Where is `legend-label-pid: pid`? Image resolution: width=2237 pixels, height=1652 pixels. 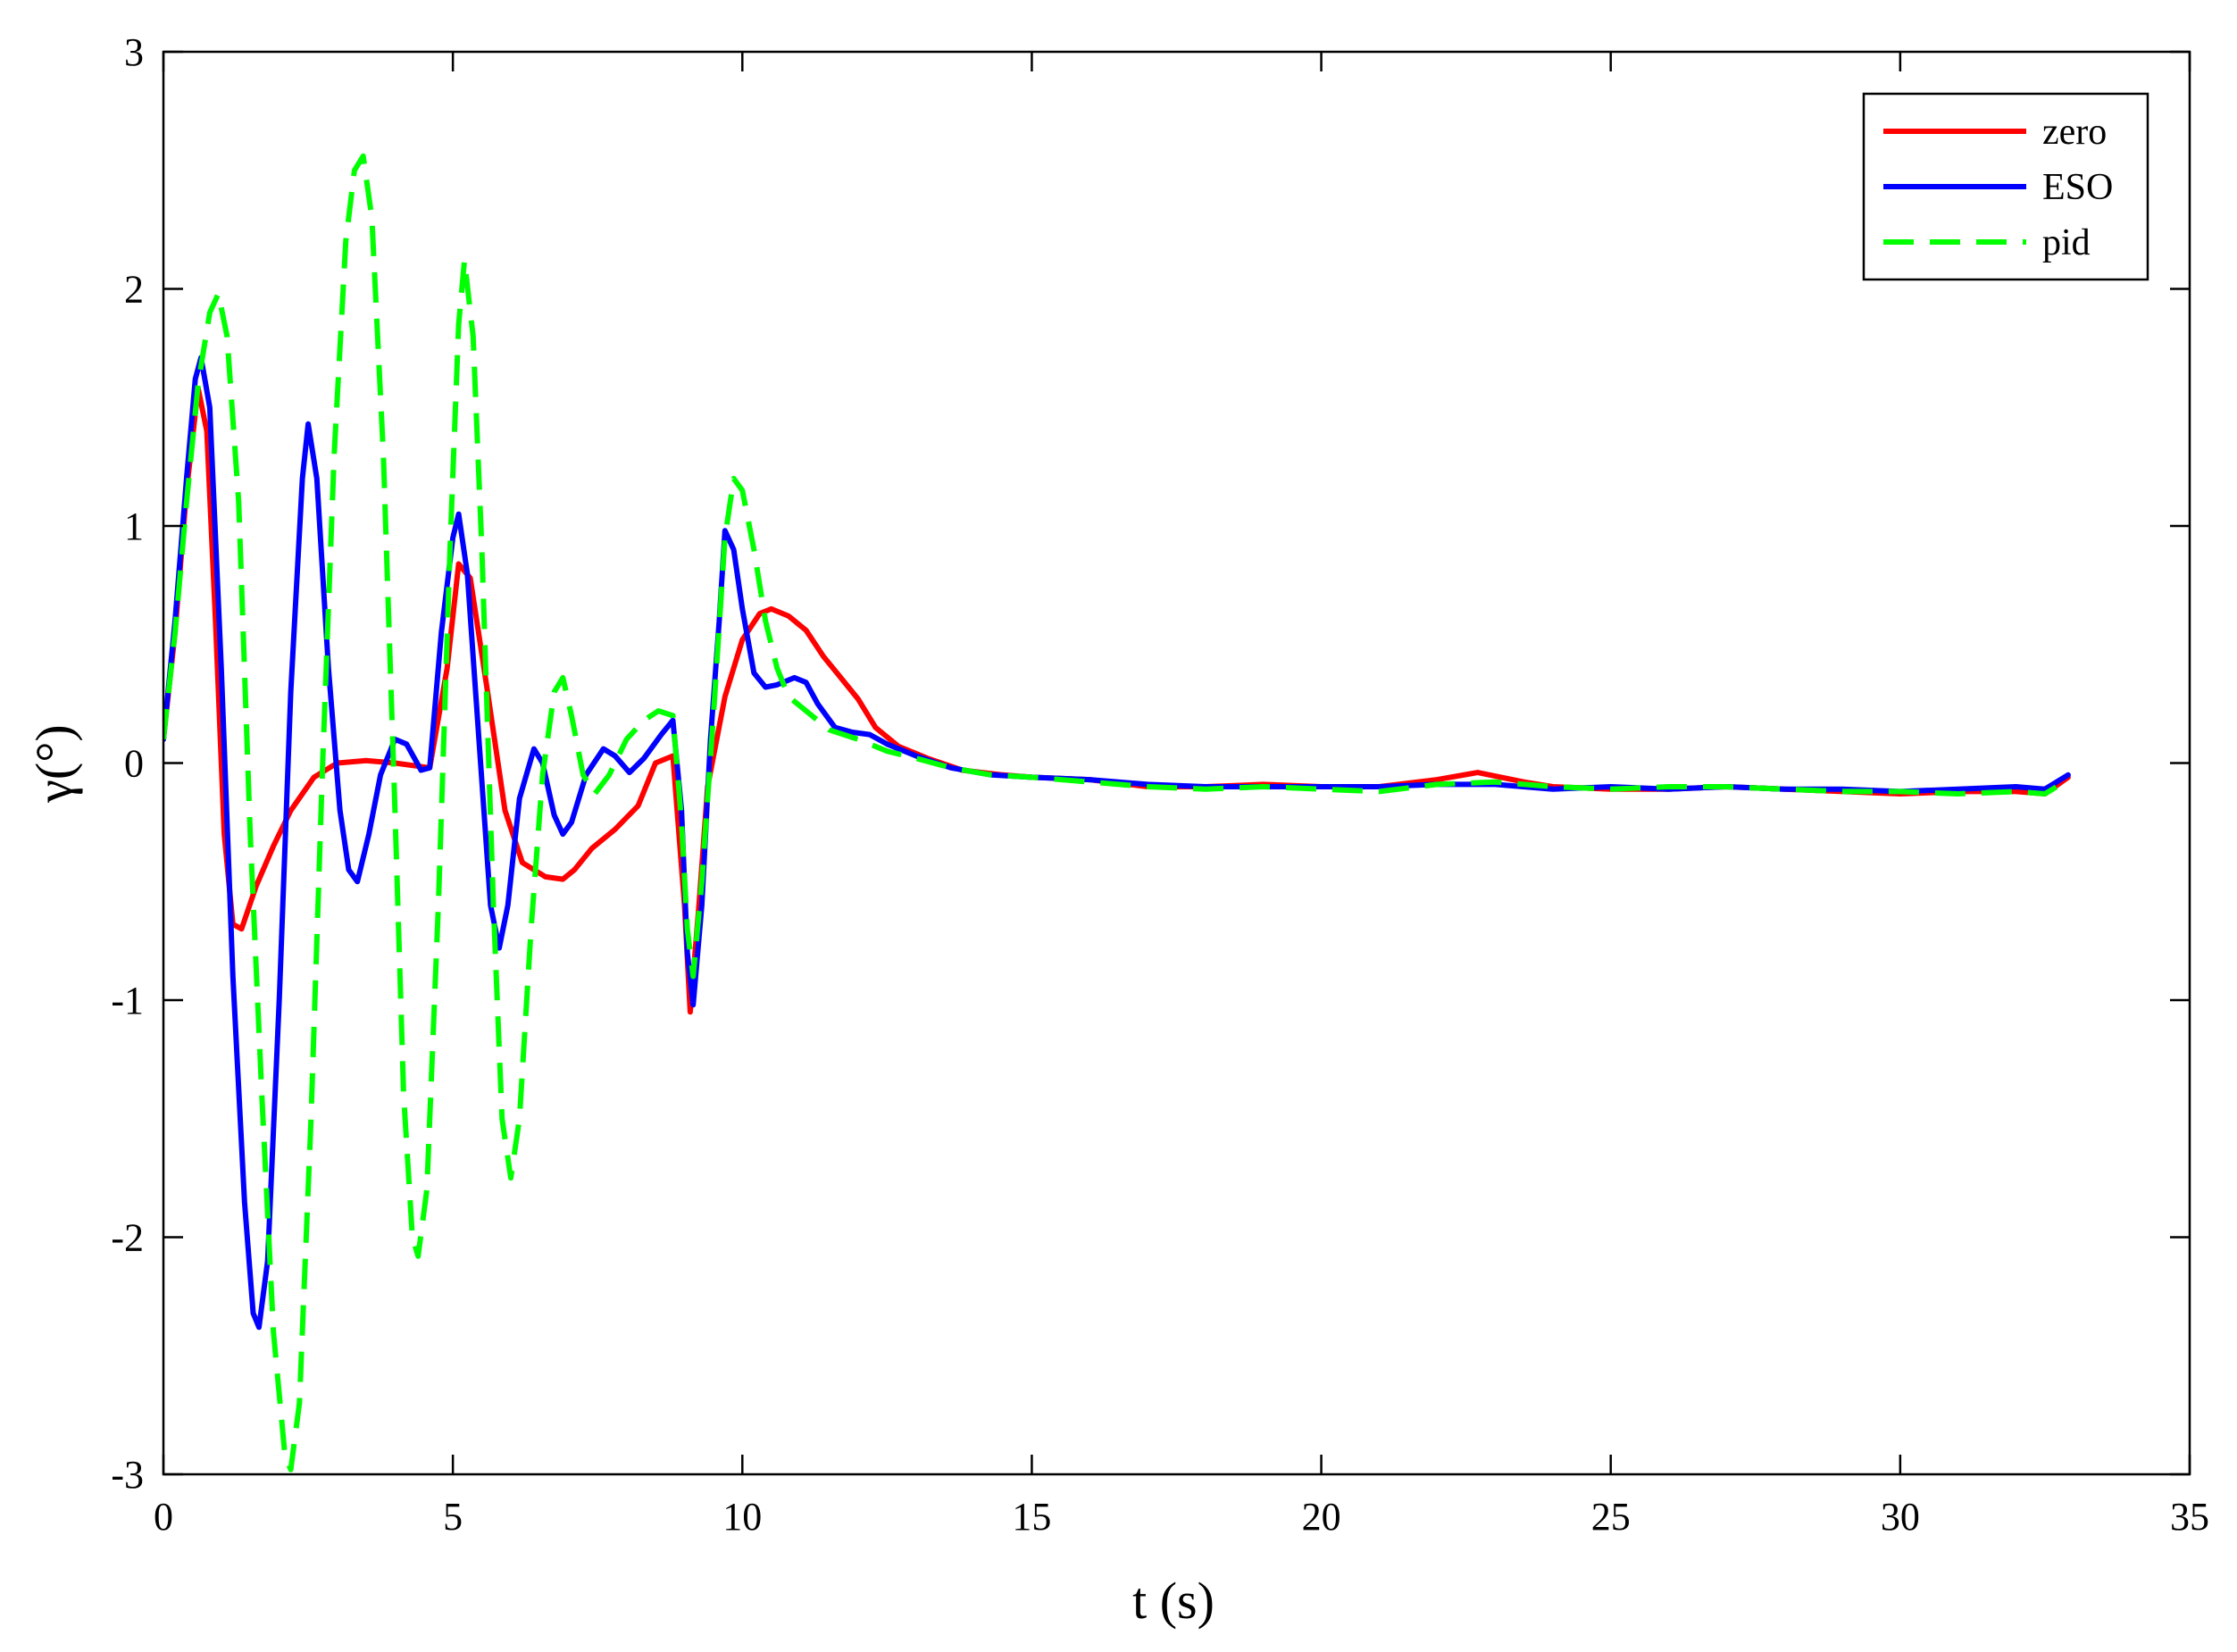 legend-label-pid: pid is located at coordinates (2066, 242).